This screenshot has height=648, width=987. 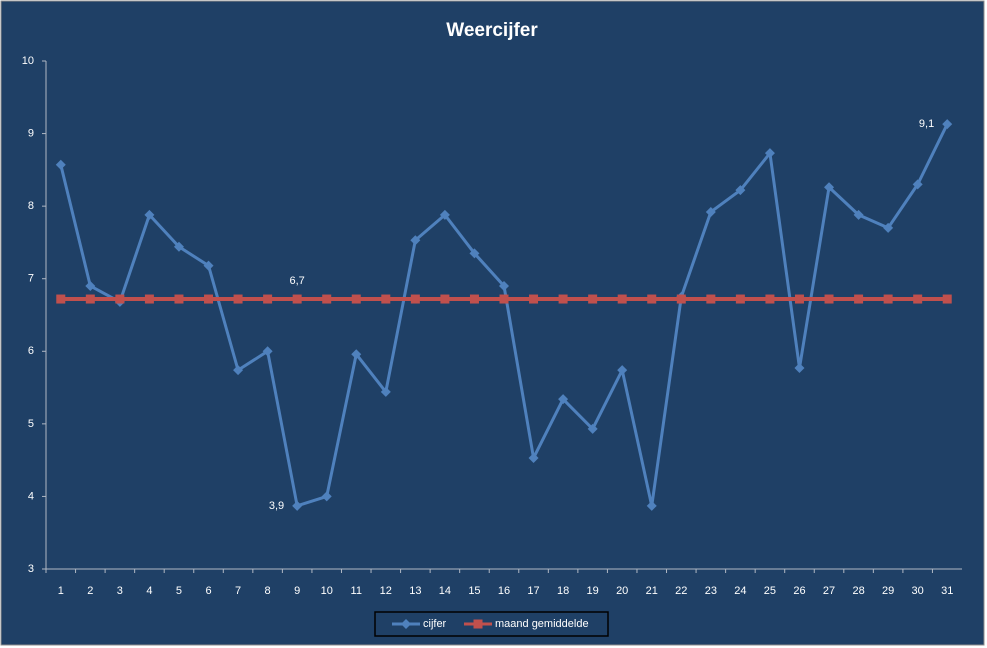 I want to click on x-tick-label: 5, so click(x=179, y=591).